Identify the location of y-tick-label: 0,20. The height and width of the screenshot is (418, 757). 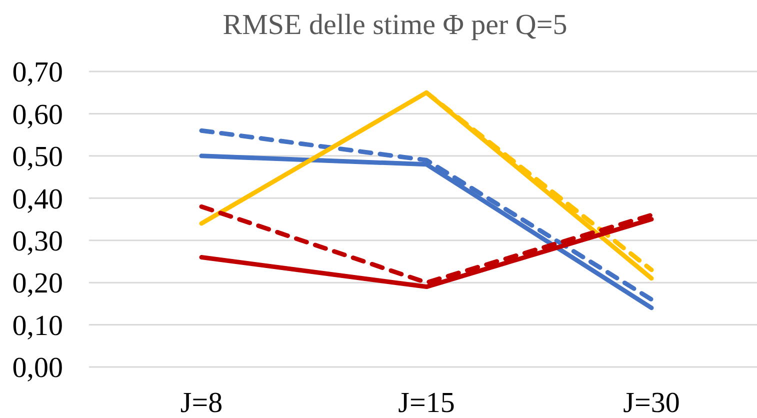
(37, 284).